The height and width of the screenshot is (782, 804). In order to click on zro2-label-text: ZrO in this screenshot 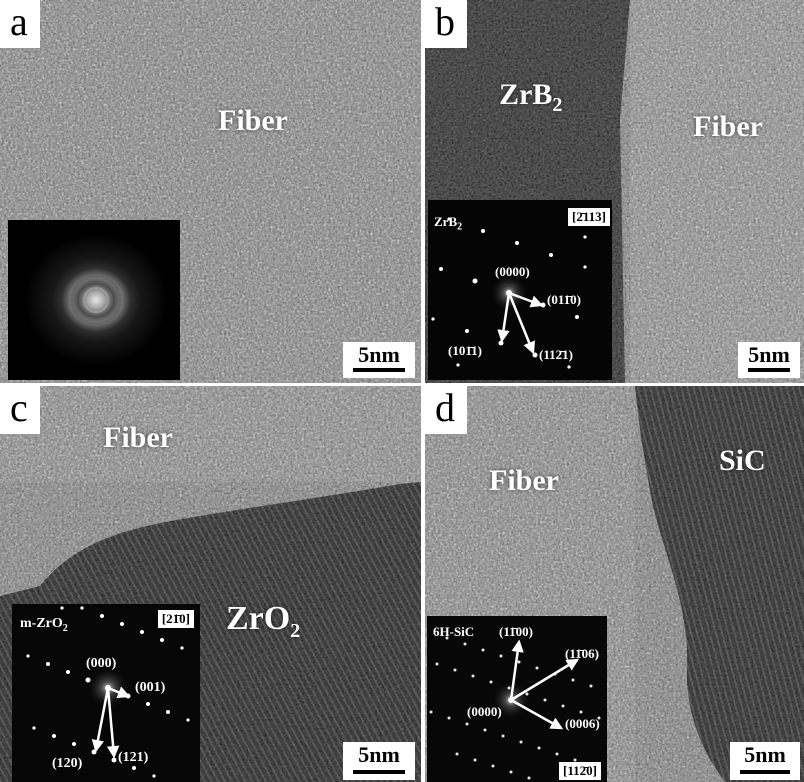, I will do `click(258, 618)`.